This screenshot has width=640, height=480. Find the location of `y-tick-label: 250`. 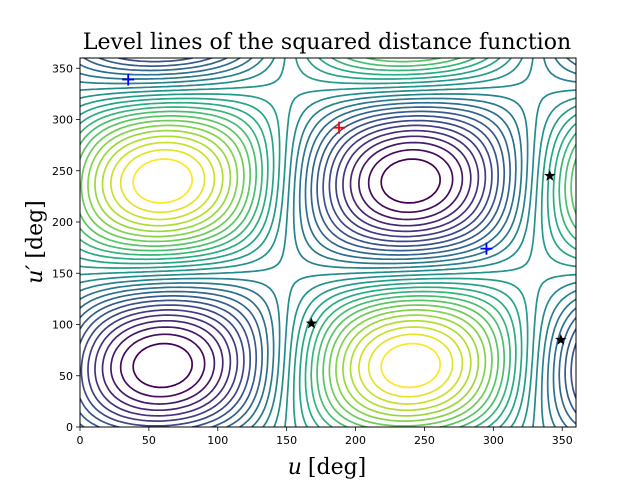

y-tick-label: 250 is located at coordinates (62, 171).